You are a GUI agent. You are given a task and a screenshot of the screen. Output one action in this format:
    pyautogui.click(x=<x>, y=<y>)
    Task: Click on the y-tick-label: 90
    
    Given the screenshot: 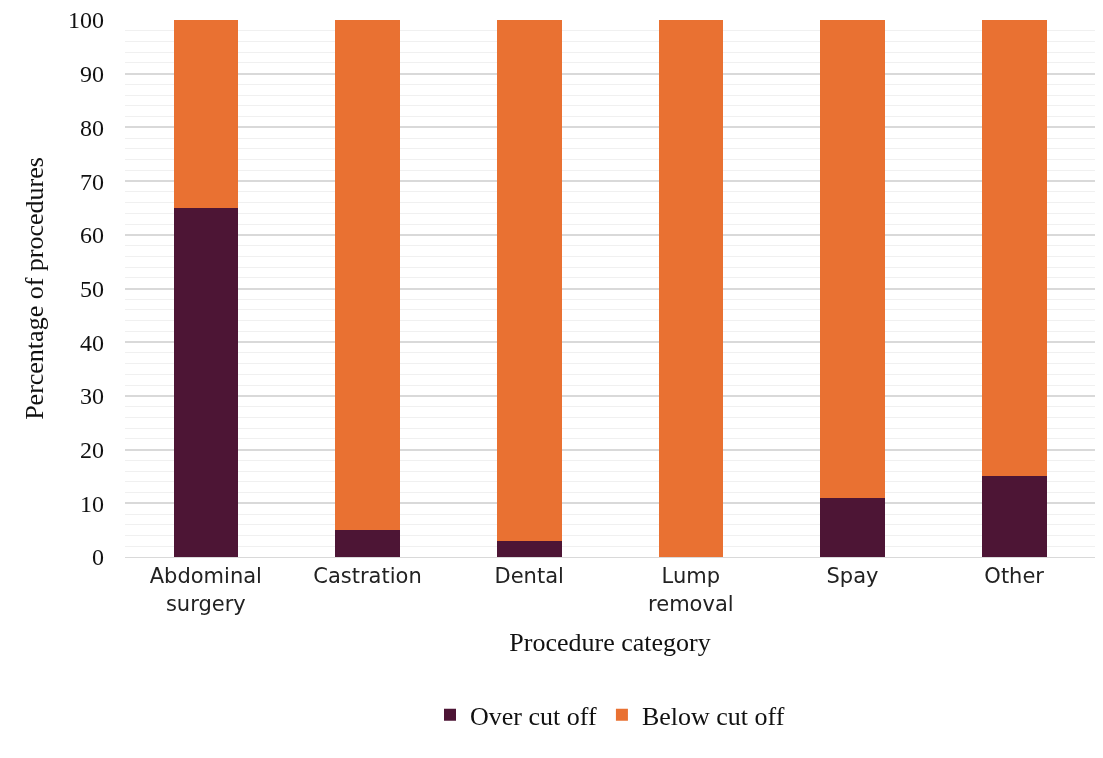 What is the action you would take?
    pyautogui.click(x=92, y=74)
    